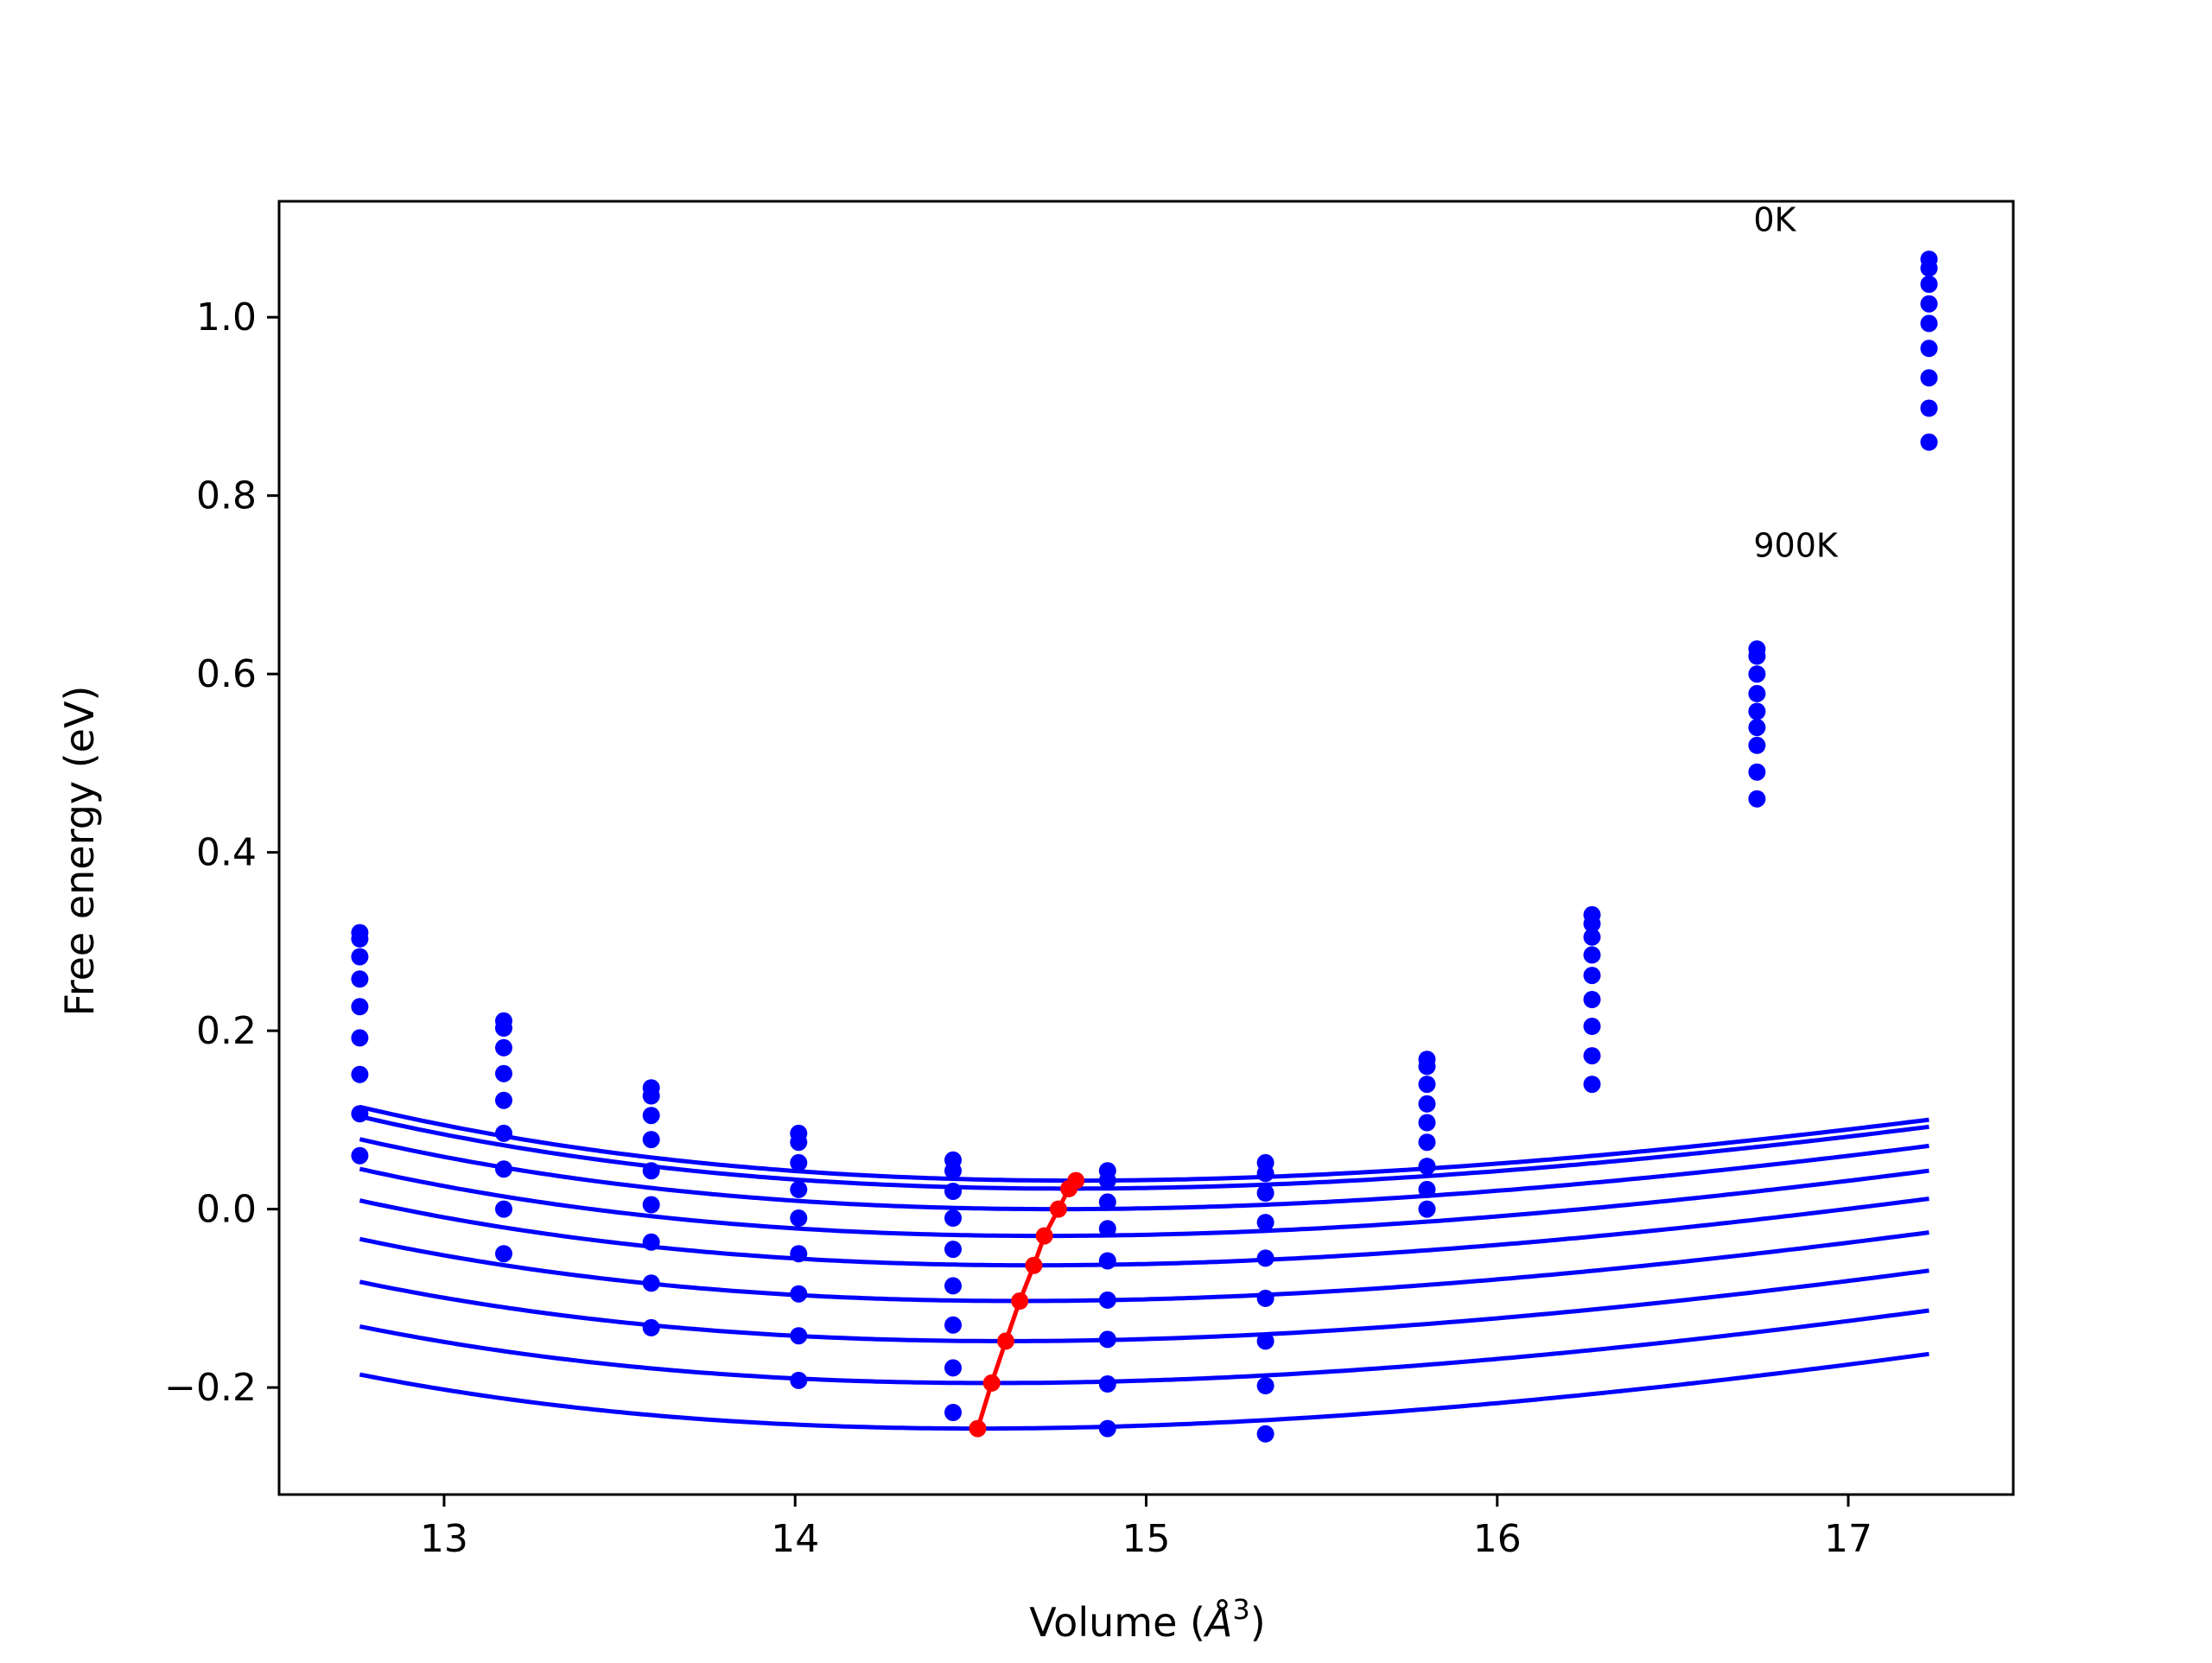  I want to click on x-tick-label-3: 16, so click(1497, 1539).